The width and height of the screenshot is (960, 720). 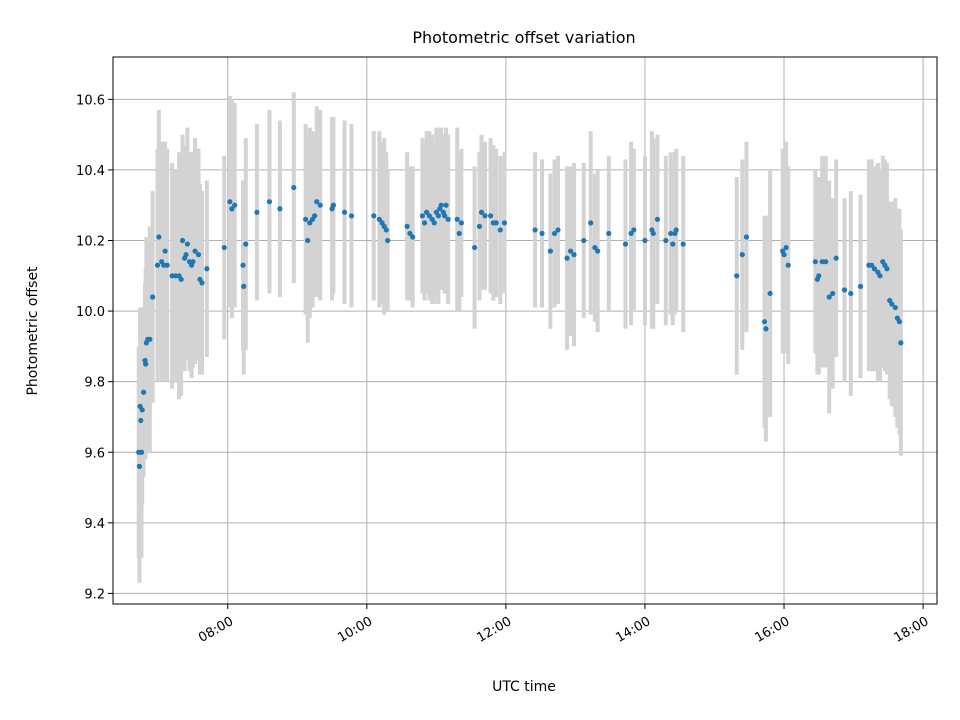 I want to click on y-axis-label: Photometric offset, so click(x=33, y=331).